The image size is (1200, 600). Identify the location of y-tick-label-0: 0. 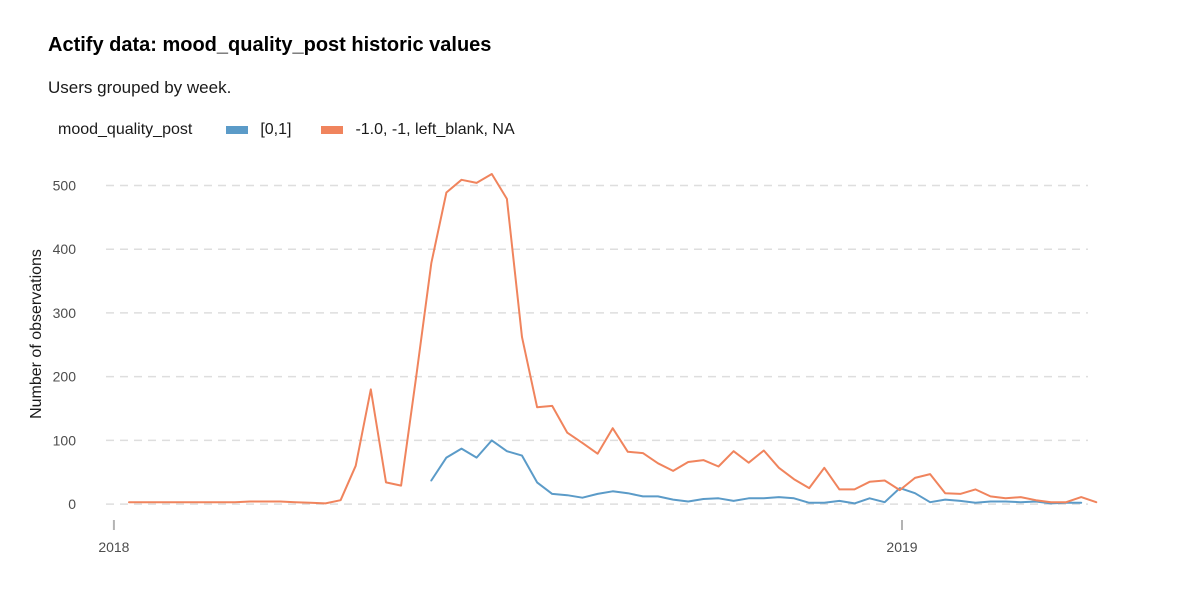
(72, 504).